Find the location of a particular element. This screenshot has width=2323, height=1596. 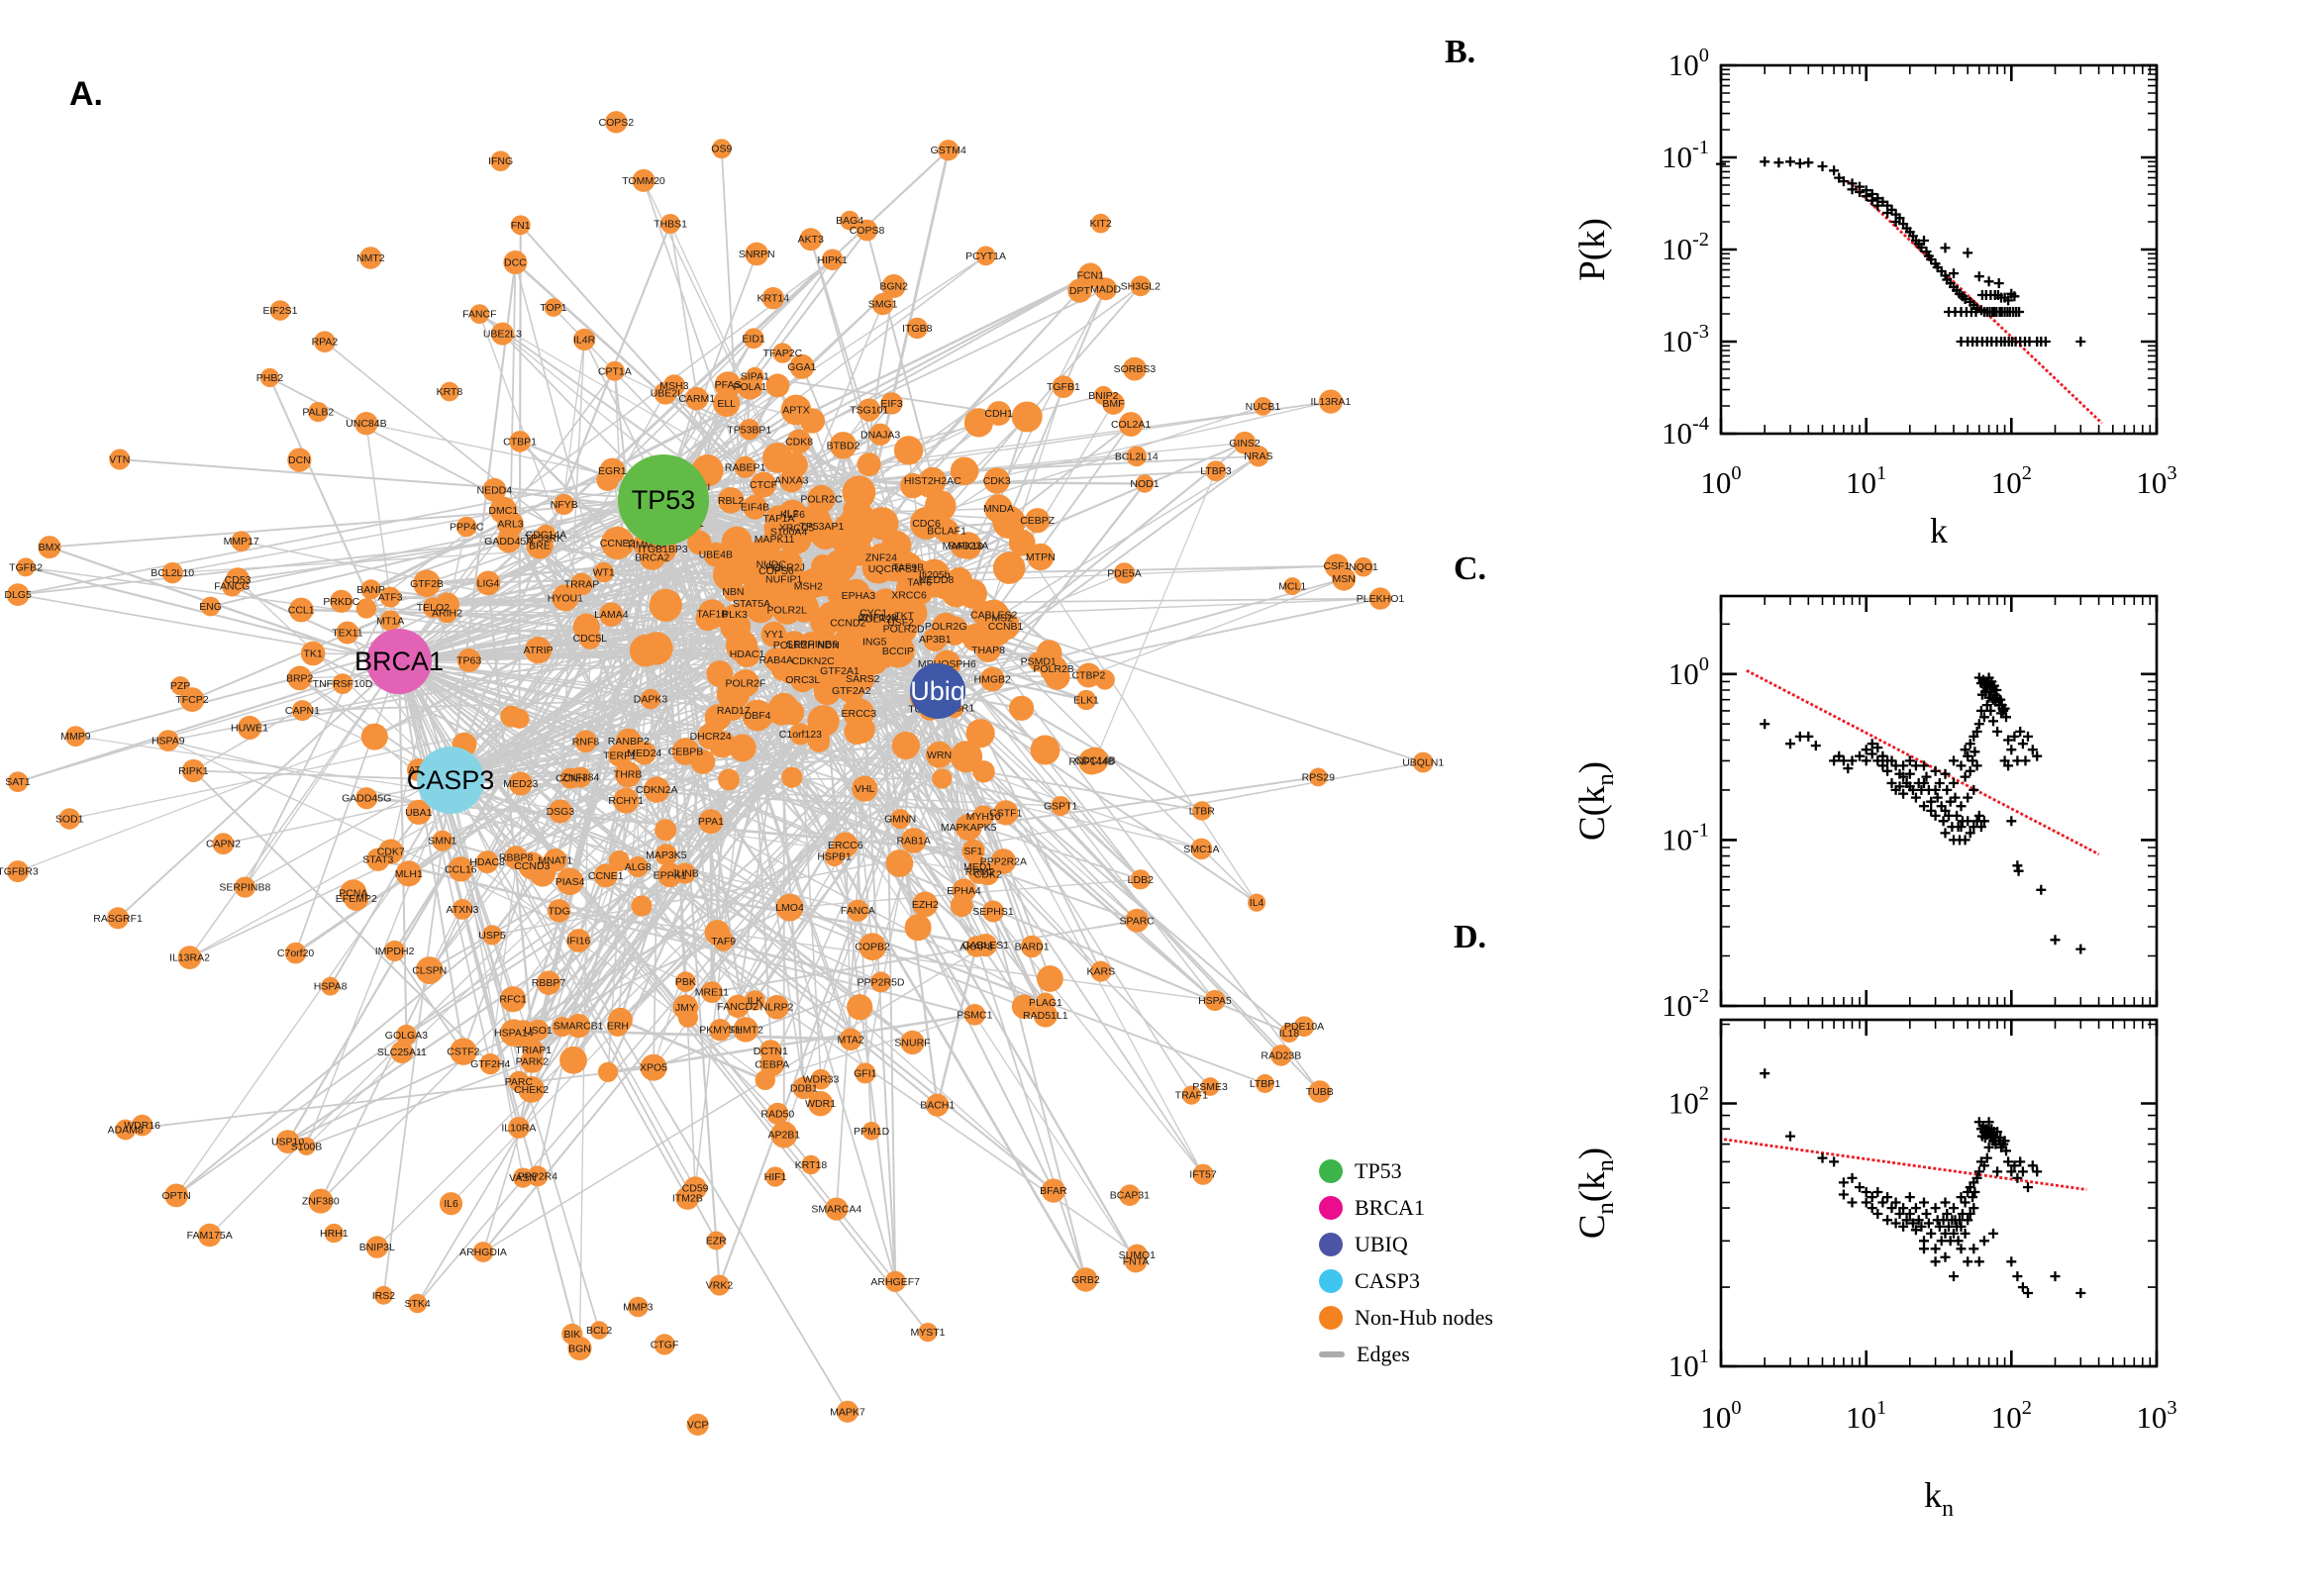

gene-label: GADD45A is located at coordinates (508, 542).